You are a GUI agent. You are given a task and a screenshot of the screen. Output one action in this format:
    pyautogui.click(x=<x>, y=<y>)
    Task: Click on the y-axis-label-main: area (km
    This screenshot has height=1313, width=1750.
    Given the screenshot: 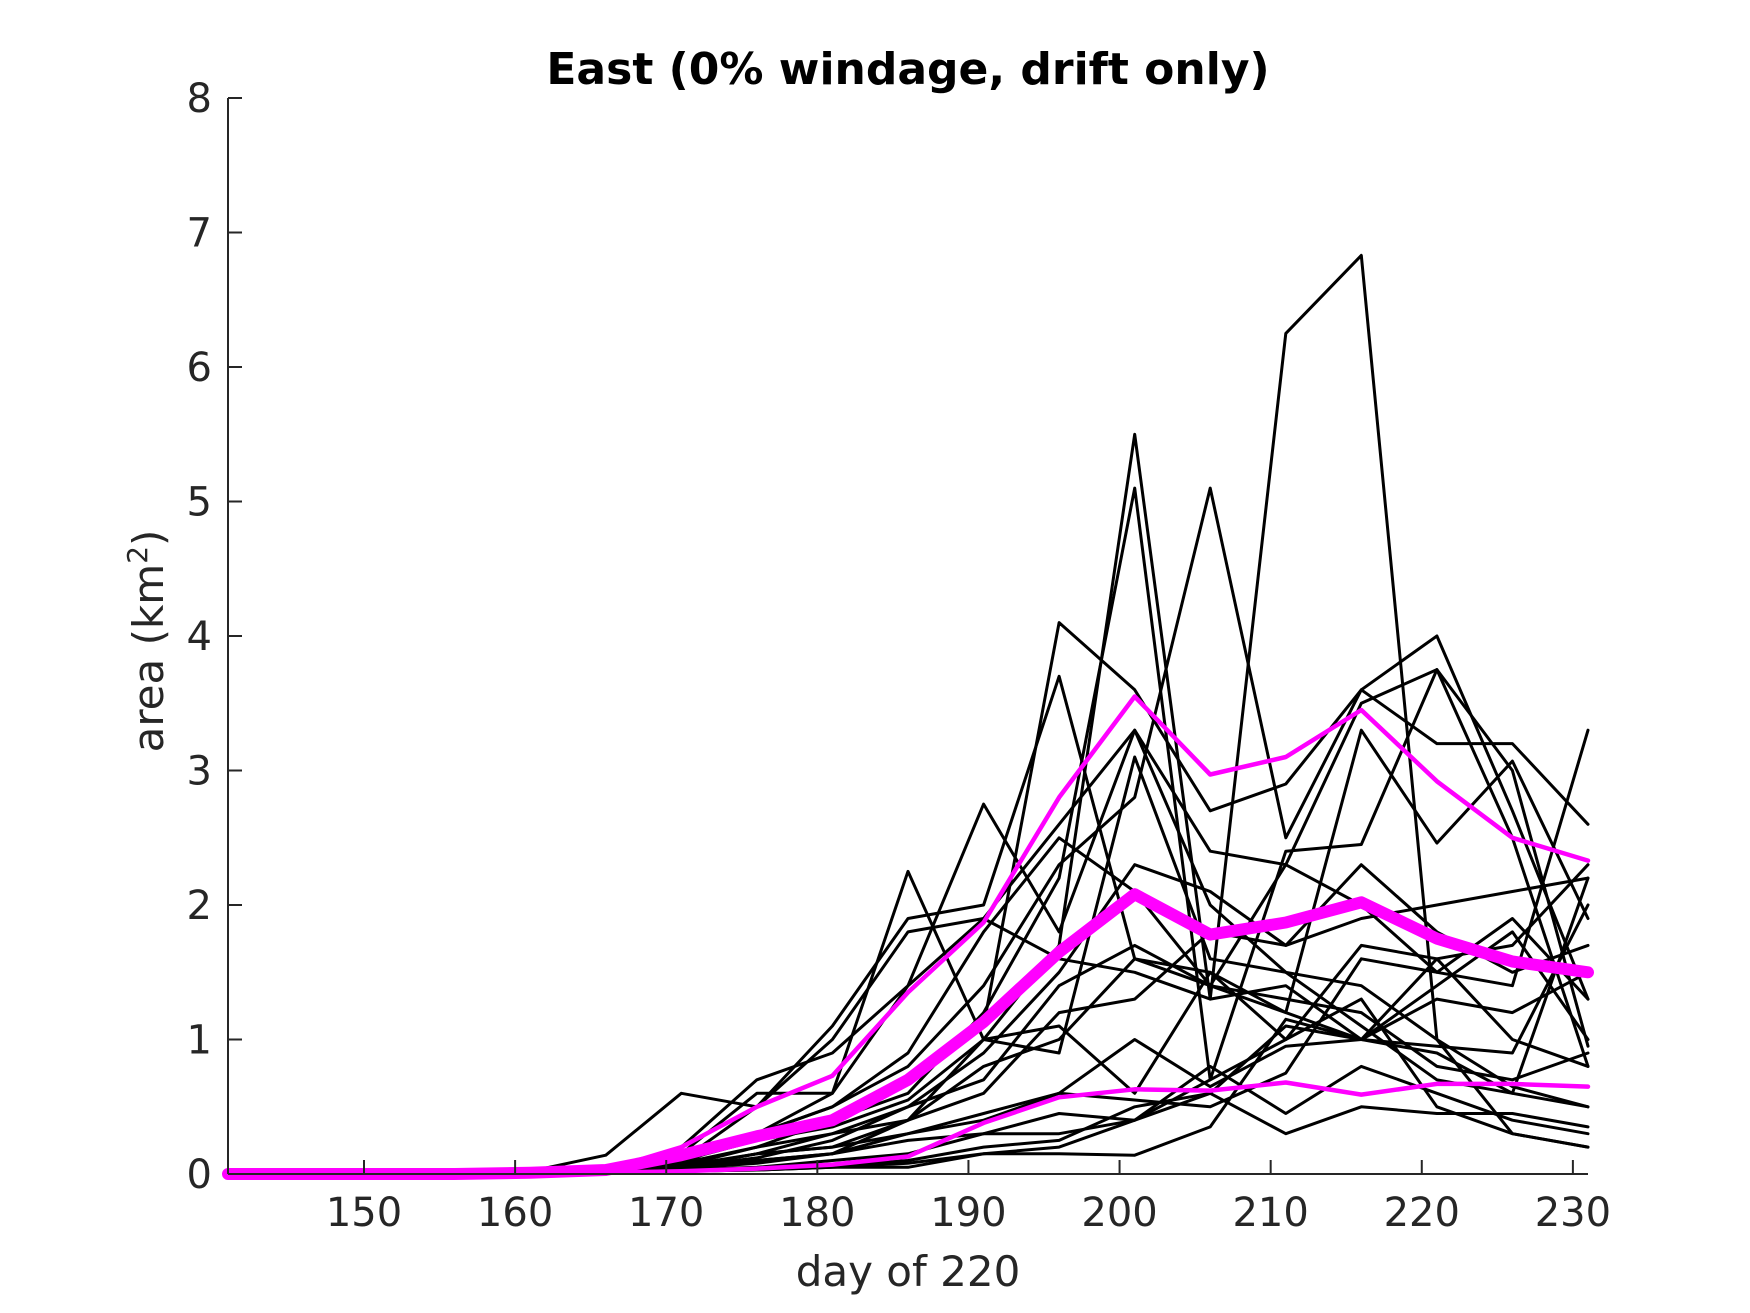 What is the action you would take?
    pyautogui.click(x=148, y=658)
    